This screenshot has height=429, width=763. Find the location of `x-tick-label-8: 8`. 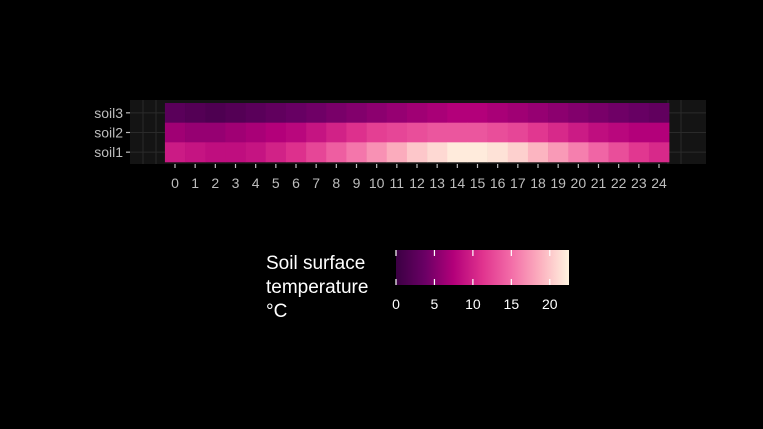

x-tick-label-8: 8 is located at coordinates (336, 183).